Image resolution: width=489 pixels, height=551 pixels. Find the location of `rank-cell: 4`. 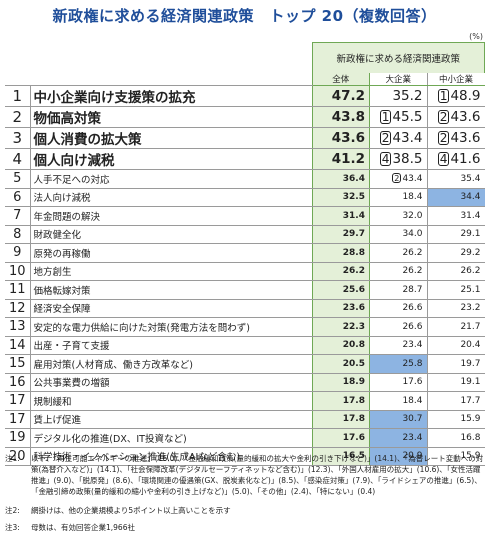

rank-cell: 4 is located at coordinates (18, 159).